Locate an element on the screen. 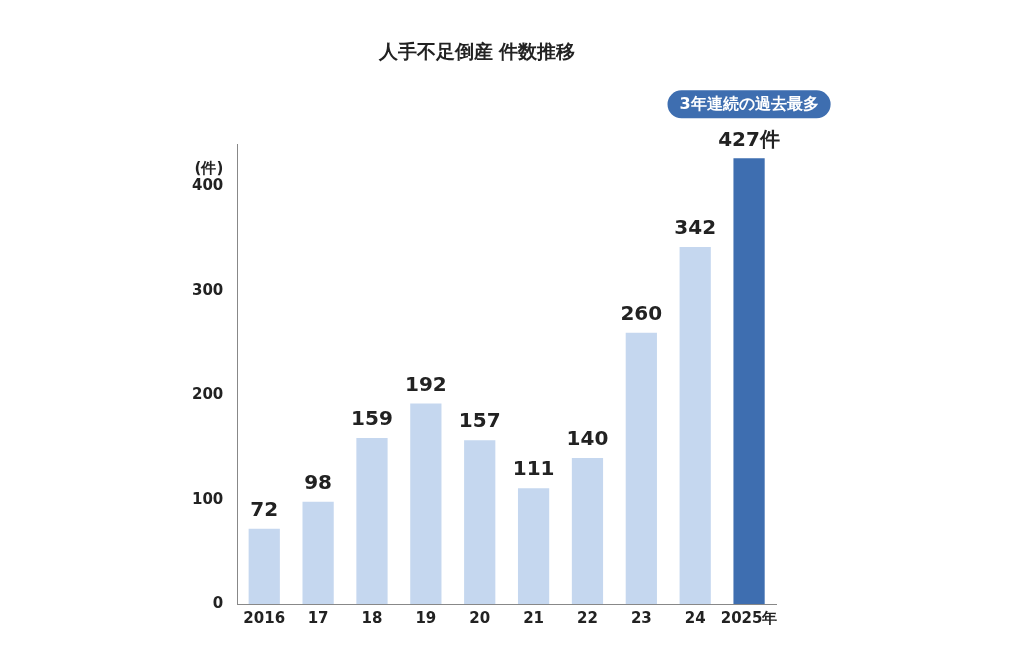 The width and height of the screenshot is (1024, 661). text: 3年連続の過去最多 is located at coordinates (749, 103).